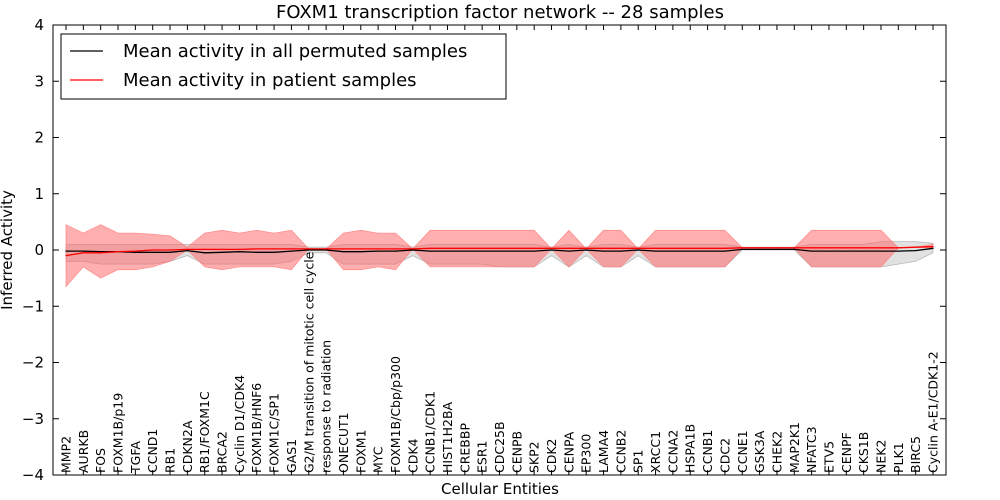 The image size is (1000, 500). Describe the element at coordinates (33, 419) in the screenshot. I see `y-tick-label: −3` at that location.